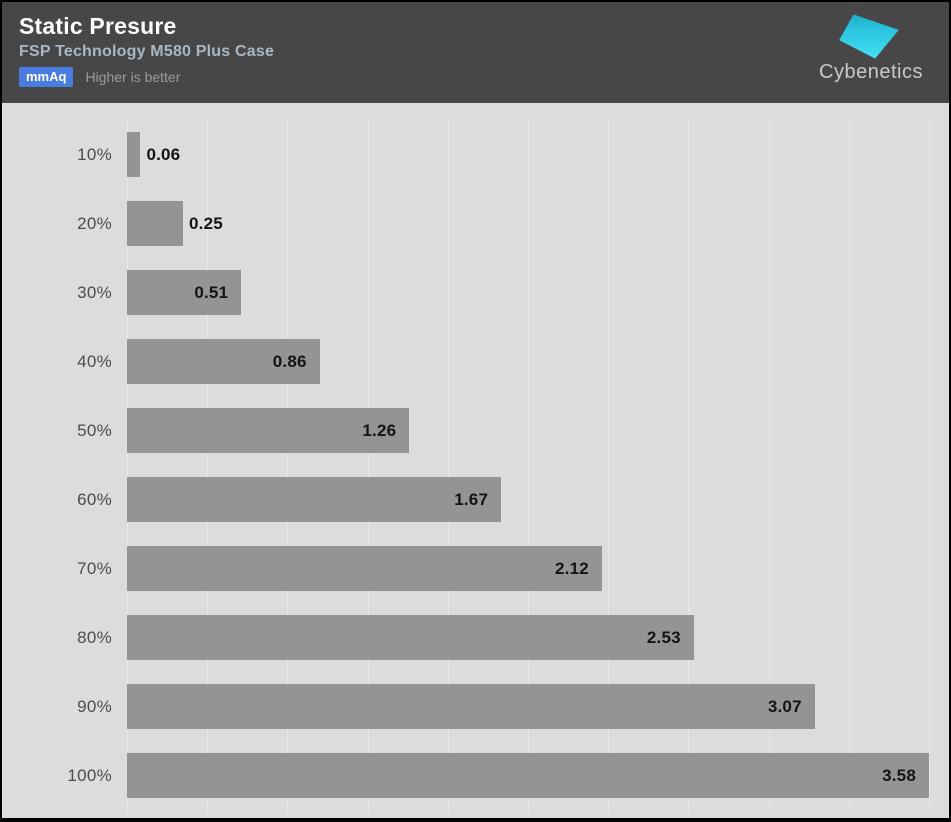  What do you see at coordinates (46, 77) in the screenshot?
I see `unit-badge: mmAq` at bounding box center [46, 77].